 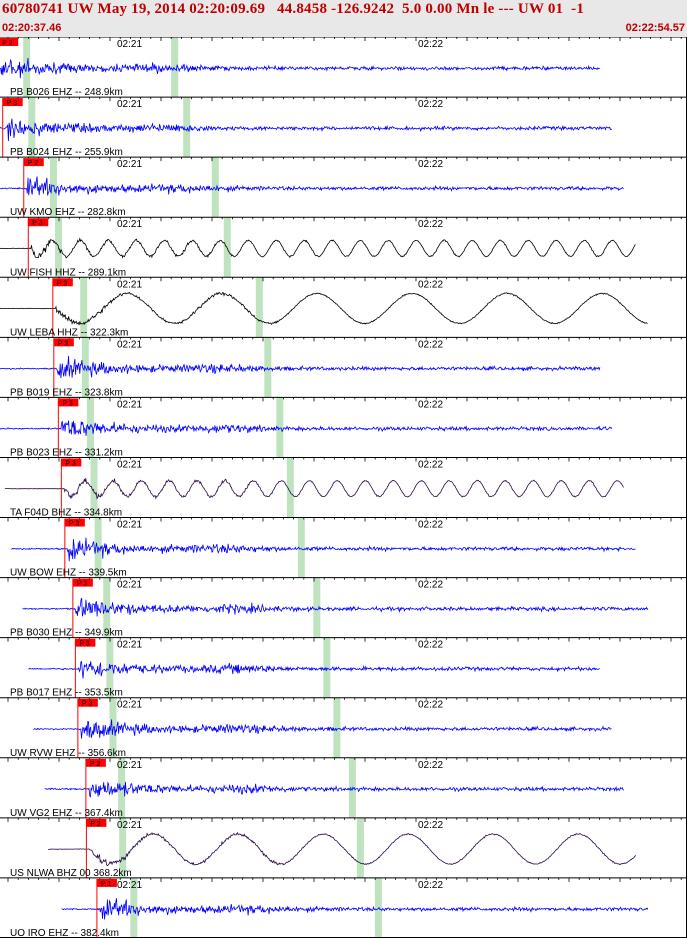 I want to click on pick-label: P 1, so click(x=106, y=884).